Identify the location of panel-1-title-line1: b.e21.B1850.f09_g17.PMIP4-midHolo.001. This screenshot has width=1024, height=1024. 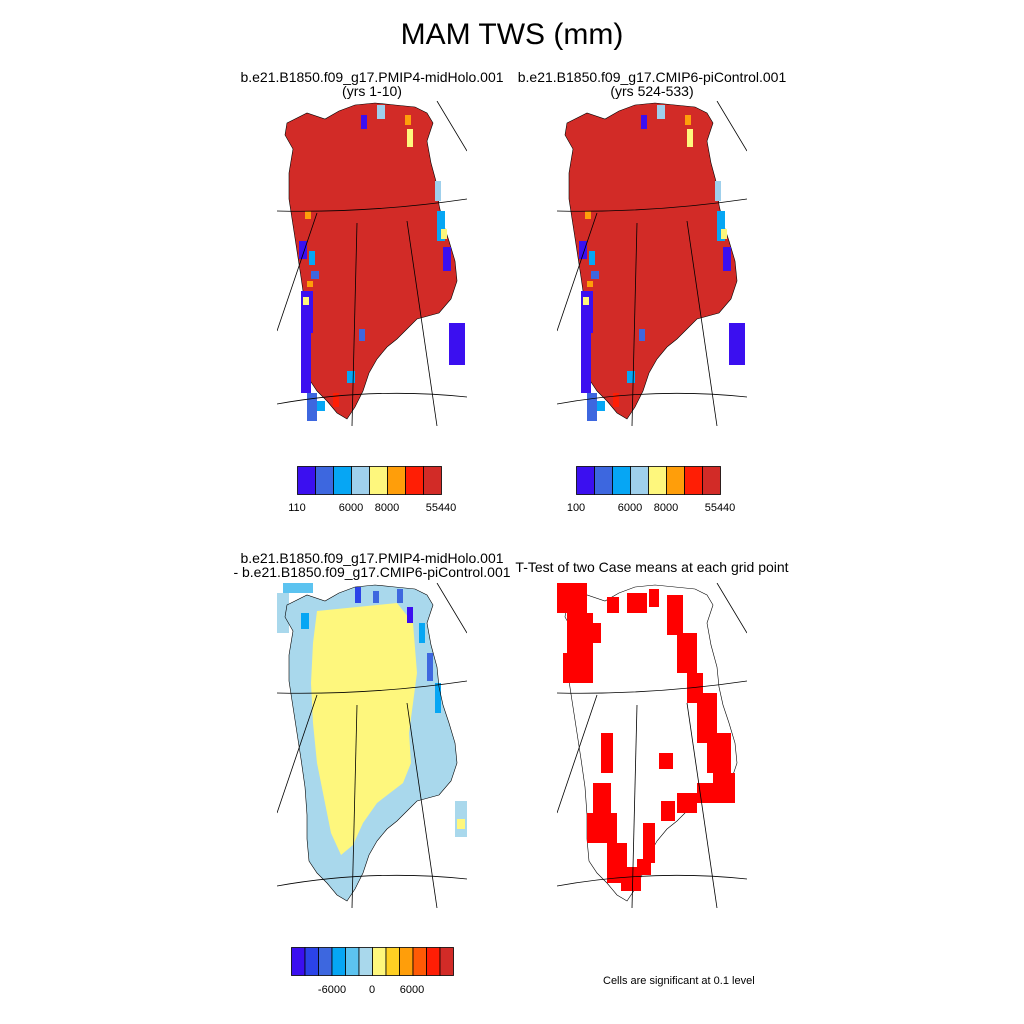
(372, 77).